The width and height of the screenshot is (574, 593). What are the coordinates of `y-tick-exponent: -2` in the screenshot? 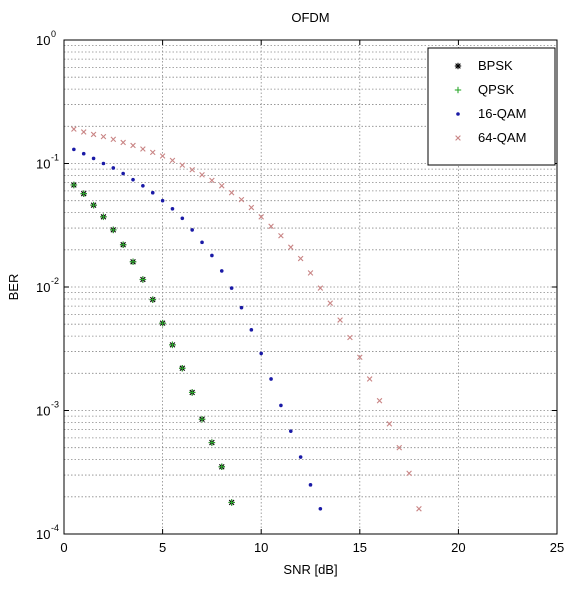 It's located at (55, 281).